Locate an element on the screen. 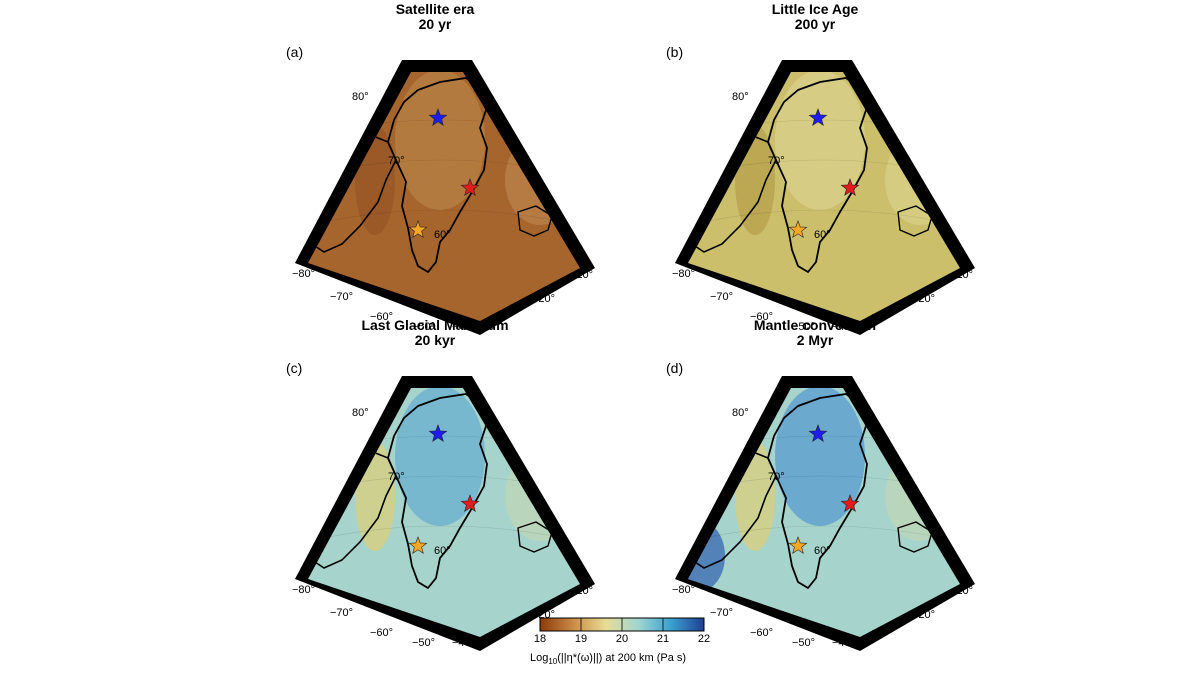 Image resolution: width=1200 pixels, height=675 pixels. colorbar-tick-18: 18 is located at coordinates (540, 639).